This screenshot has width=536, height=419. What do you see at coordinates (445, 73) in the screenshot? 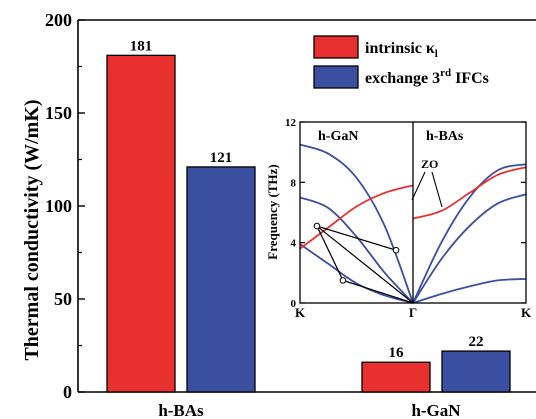
I see `legend-label-exchange-superscript: rd` at bounding box center [445, 73].